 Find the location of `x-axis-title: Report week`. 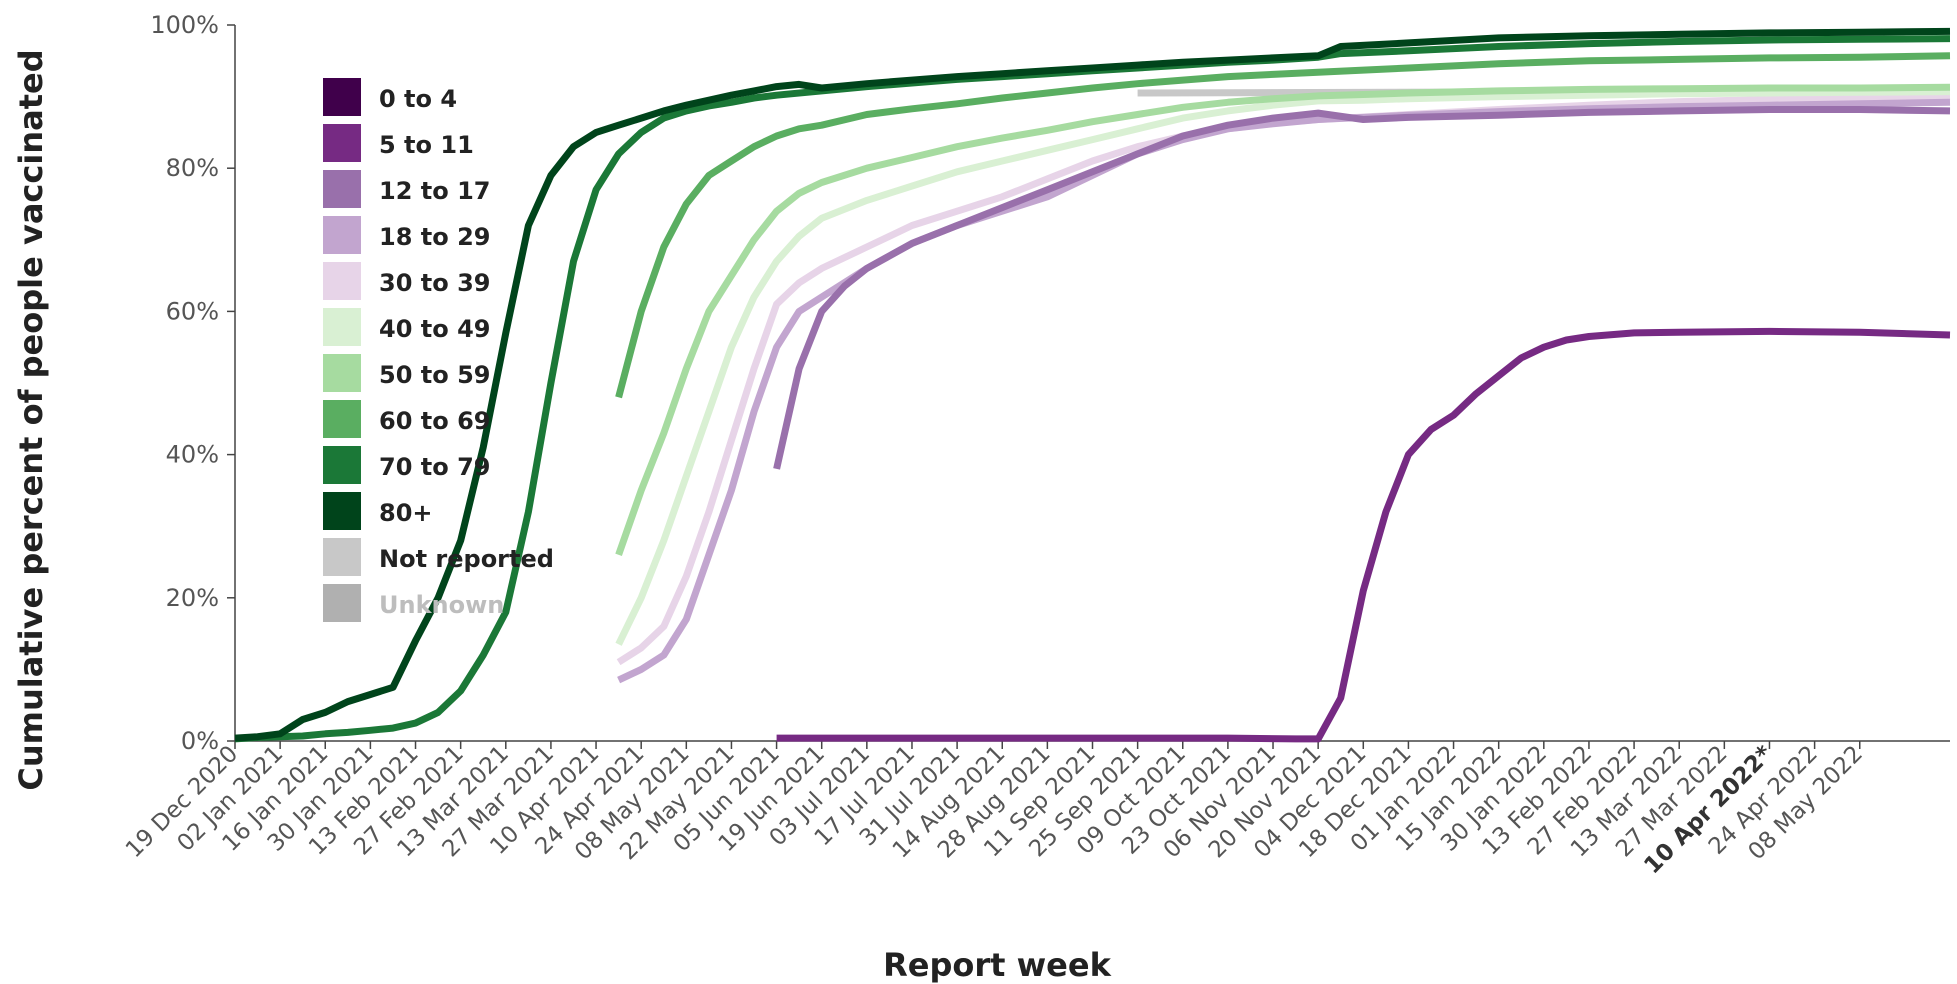

x-axis-title: Report week is located at coordinates (997, 965).